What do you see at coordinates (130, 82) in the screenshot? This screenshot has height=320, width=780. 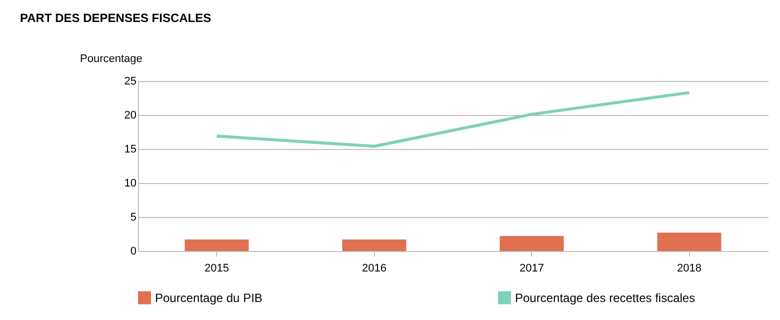 I see `y-tick-label: 25` at bounding box center [130, 82].